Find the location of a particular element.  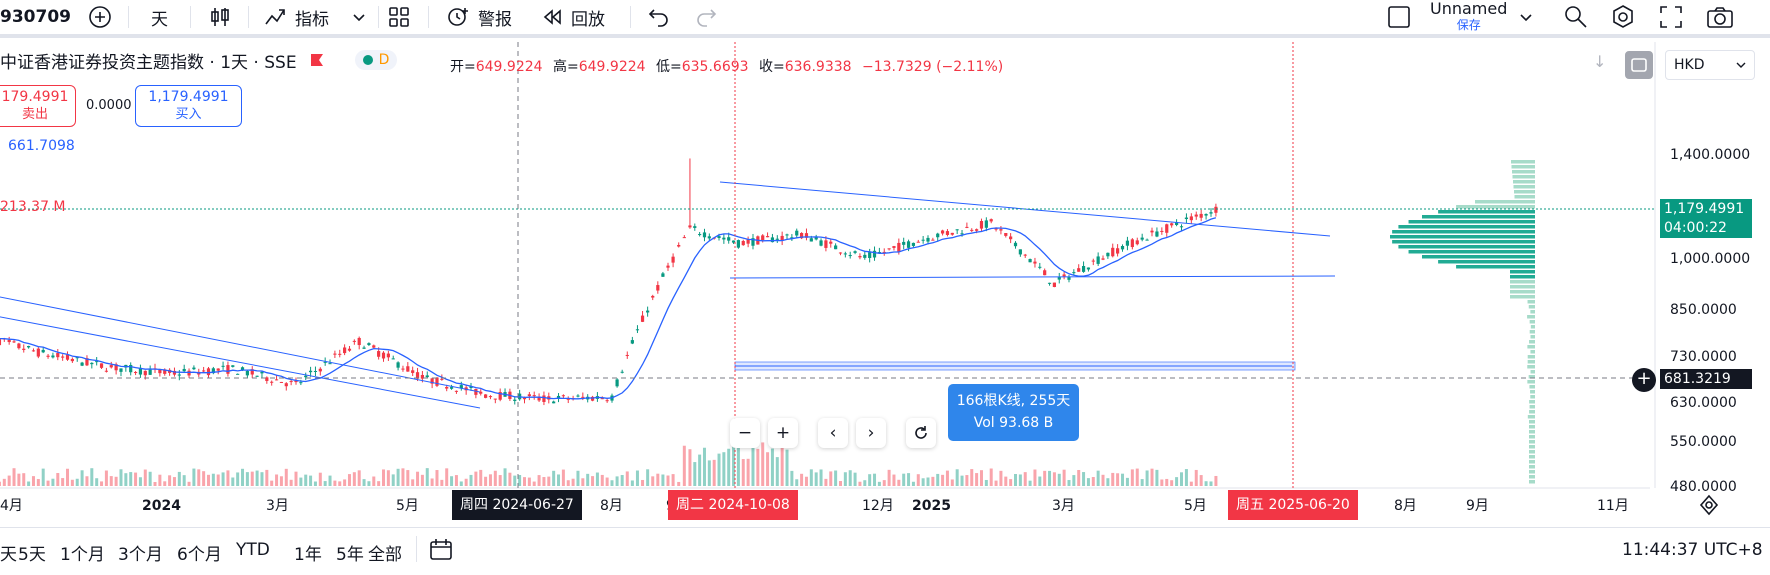

add-symbol-button is located at coordinates (100, 17).